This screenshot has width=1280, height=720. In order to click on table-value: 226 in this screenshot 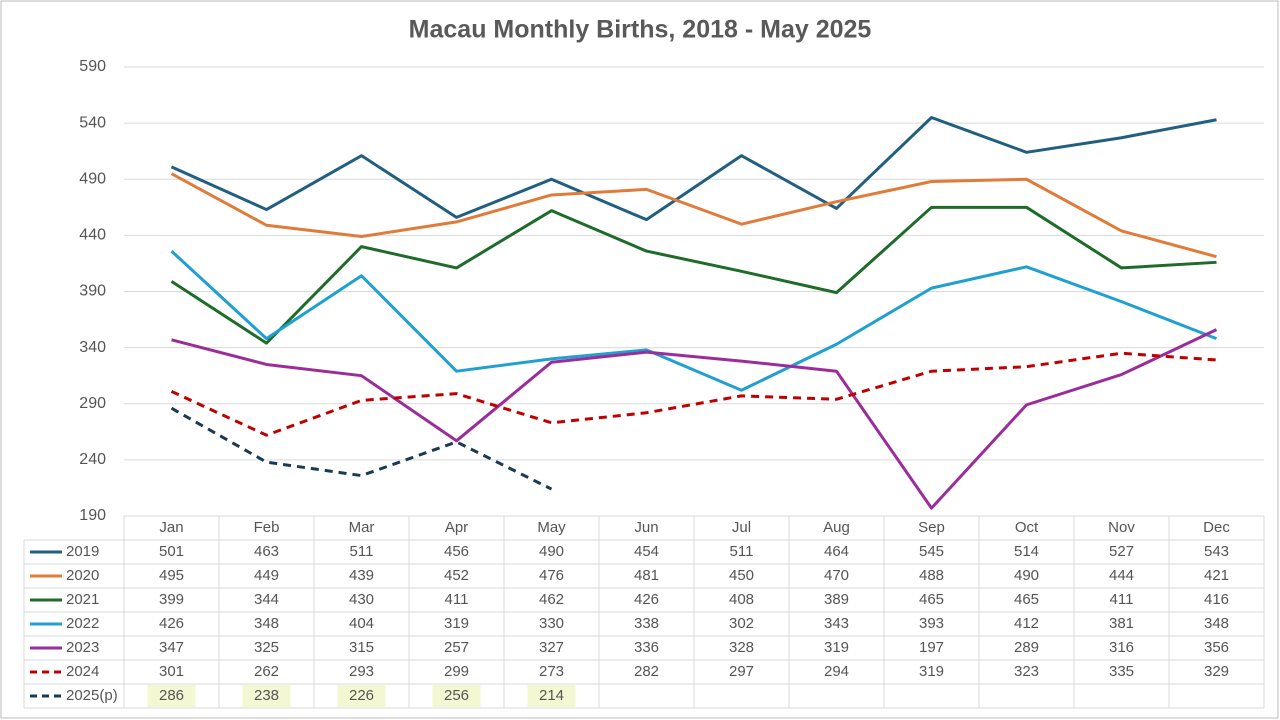, I will do `click(361, 695)`.